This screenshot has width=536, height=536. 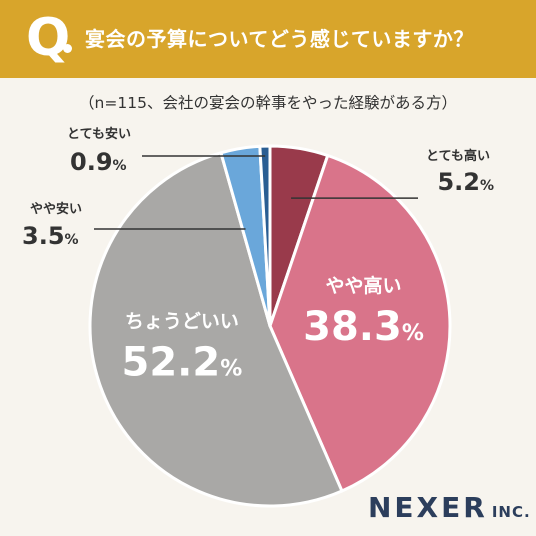 I want to click on q-letter: Q, so click(x=48, y=38).